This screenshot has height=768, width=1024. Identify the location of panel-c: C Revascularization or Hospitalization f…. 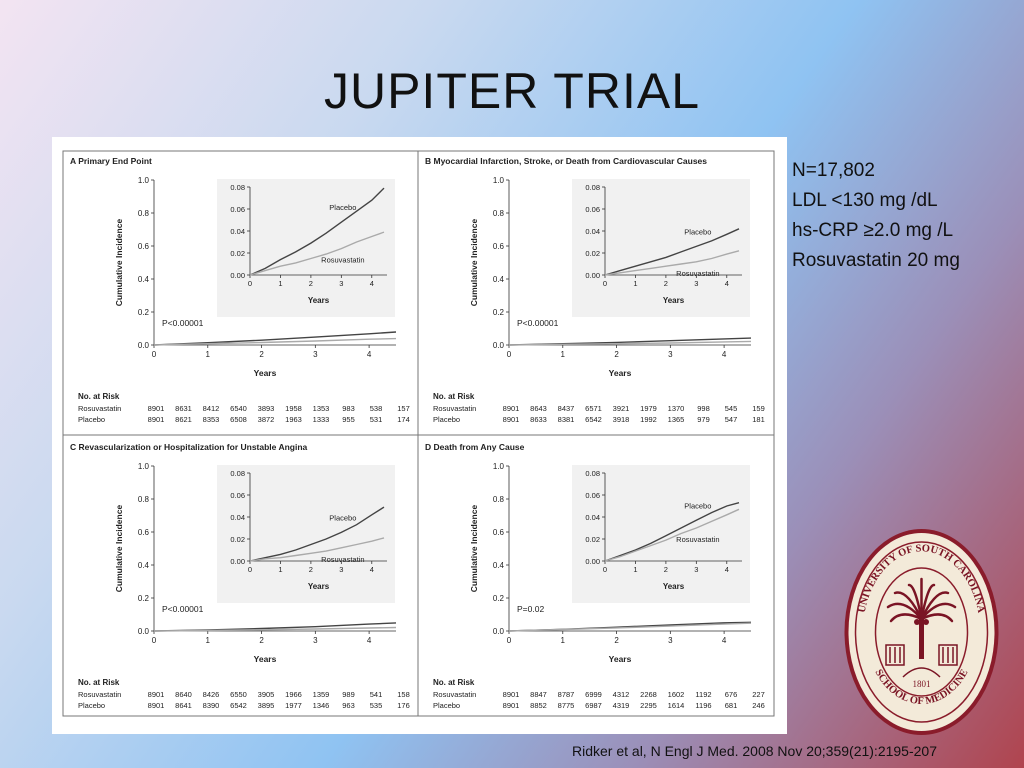
(240, 576).